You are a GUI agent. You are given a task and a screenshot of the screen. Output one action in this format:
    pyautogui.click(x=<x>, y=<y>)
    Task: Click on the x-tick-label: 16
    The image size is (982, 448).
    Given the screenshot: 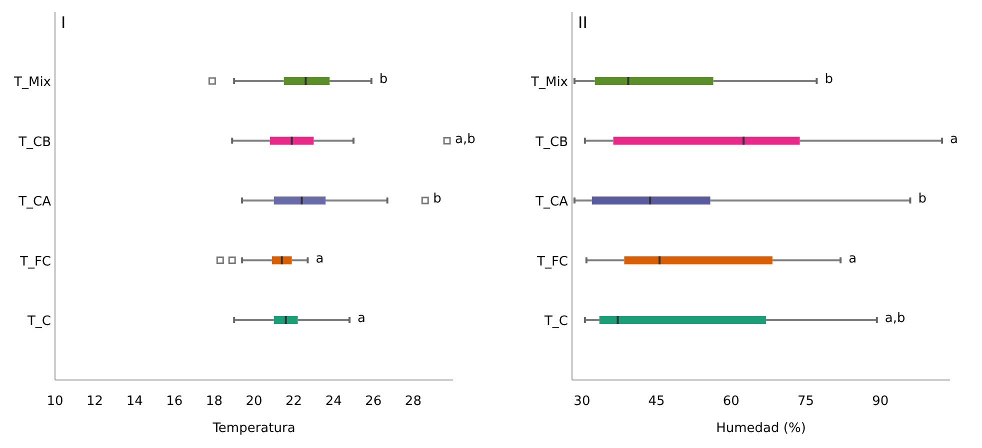 What is the action you would take?
    pyautogui.click(x=174, y=401)
    